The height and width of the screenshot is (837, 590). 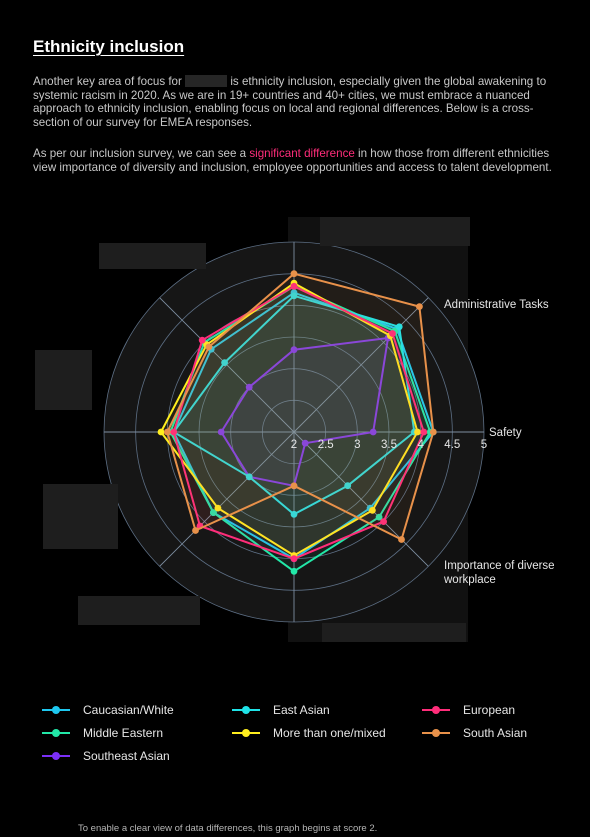 What do you see at coordinates (496, 305) in the screenshot?
I see `axis-label: Administrative Tasks` at bounding box center [496, 305].